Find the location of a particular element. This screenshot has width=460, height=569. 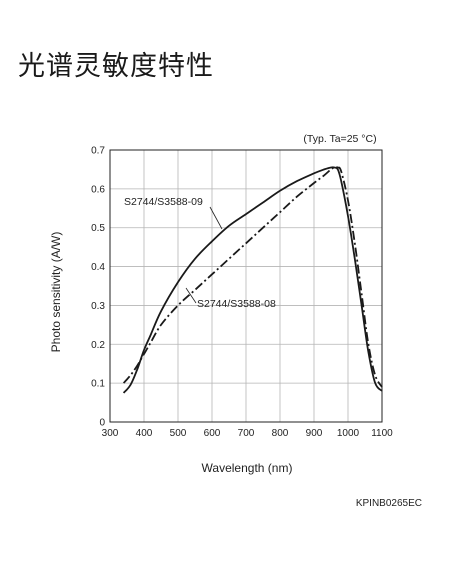

y-tick-label: 0.1 is located at coordinates (98, 384).